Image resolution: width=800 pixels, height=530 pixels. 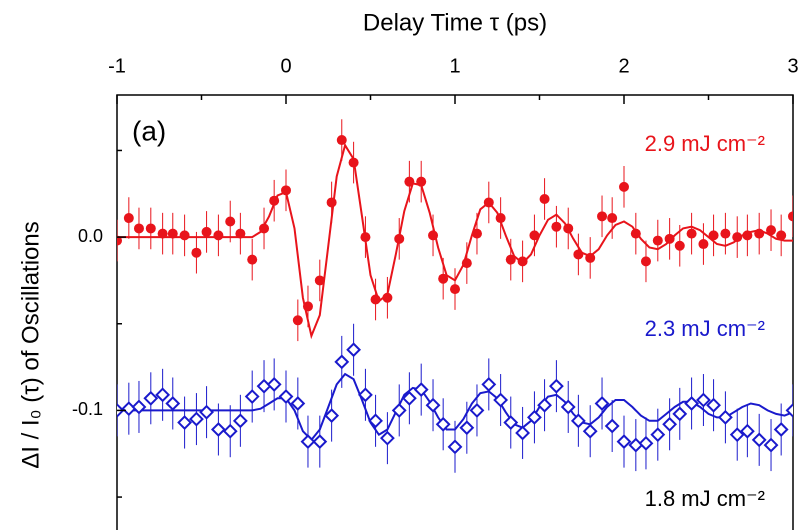 What do you see at coordinates (705, 498) in the screenshot?
I see `annotation: 1.8 mJ cm⁻²` at bounding box center [705, 498].